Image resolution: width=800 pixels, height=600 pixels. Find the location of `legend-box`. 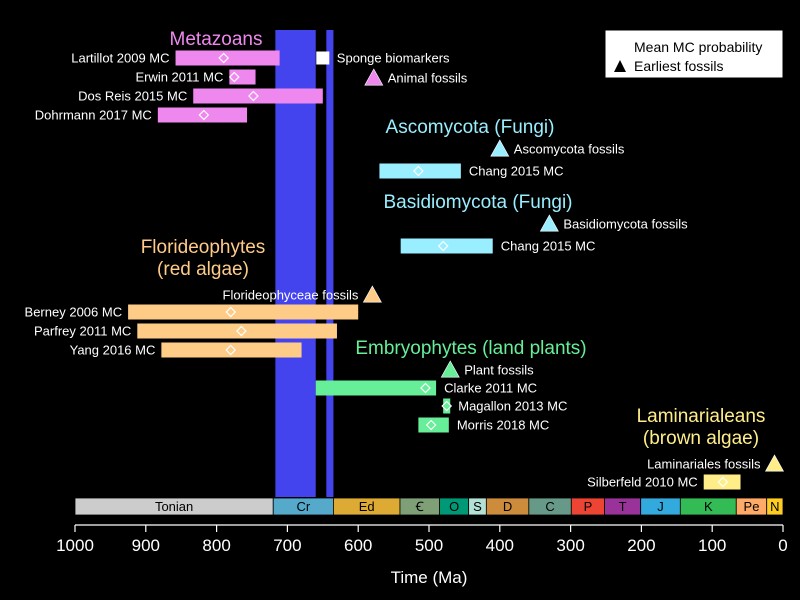

legend-box is located at coordinates (694, 54).